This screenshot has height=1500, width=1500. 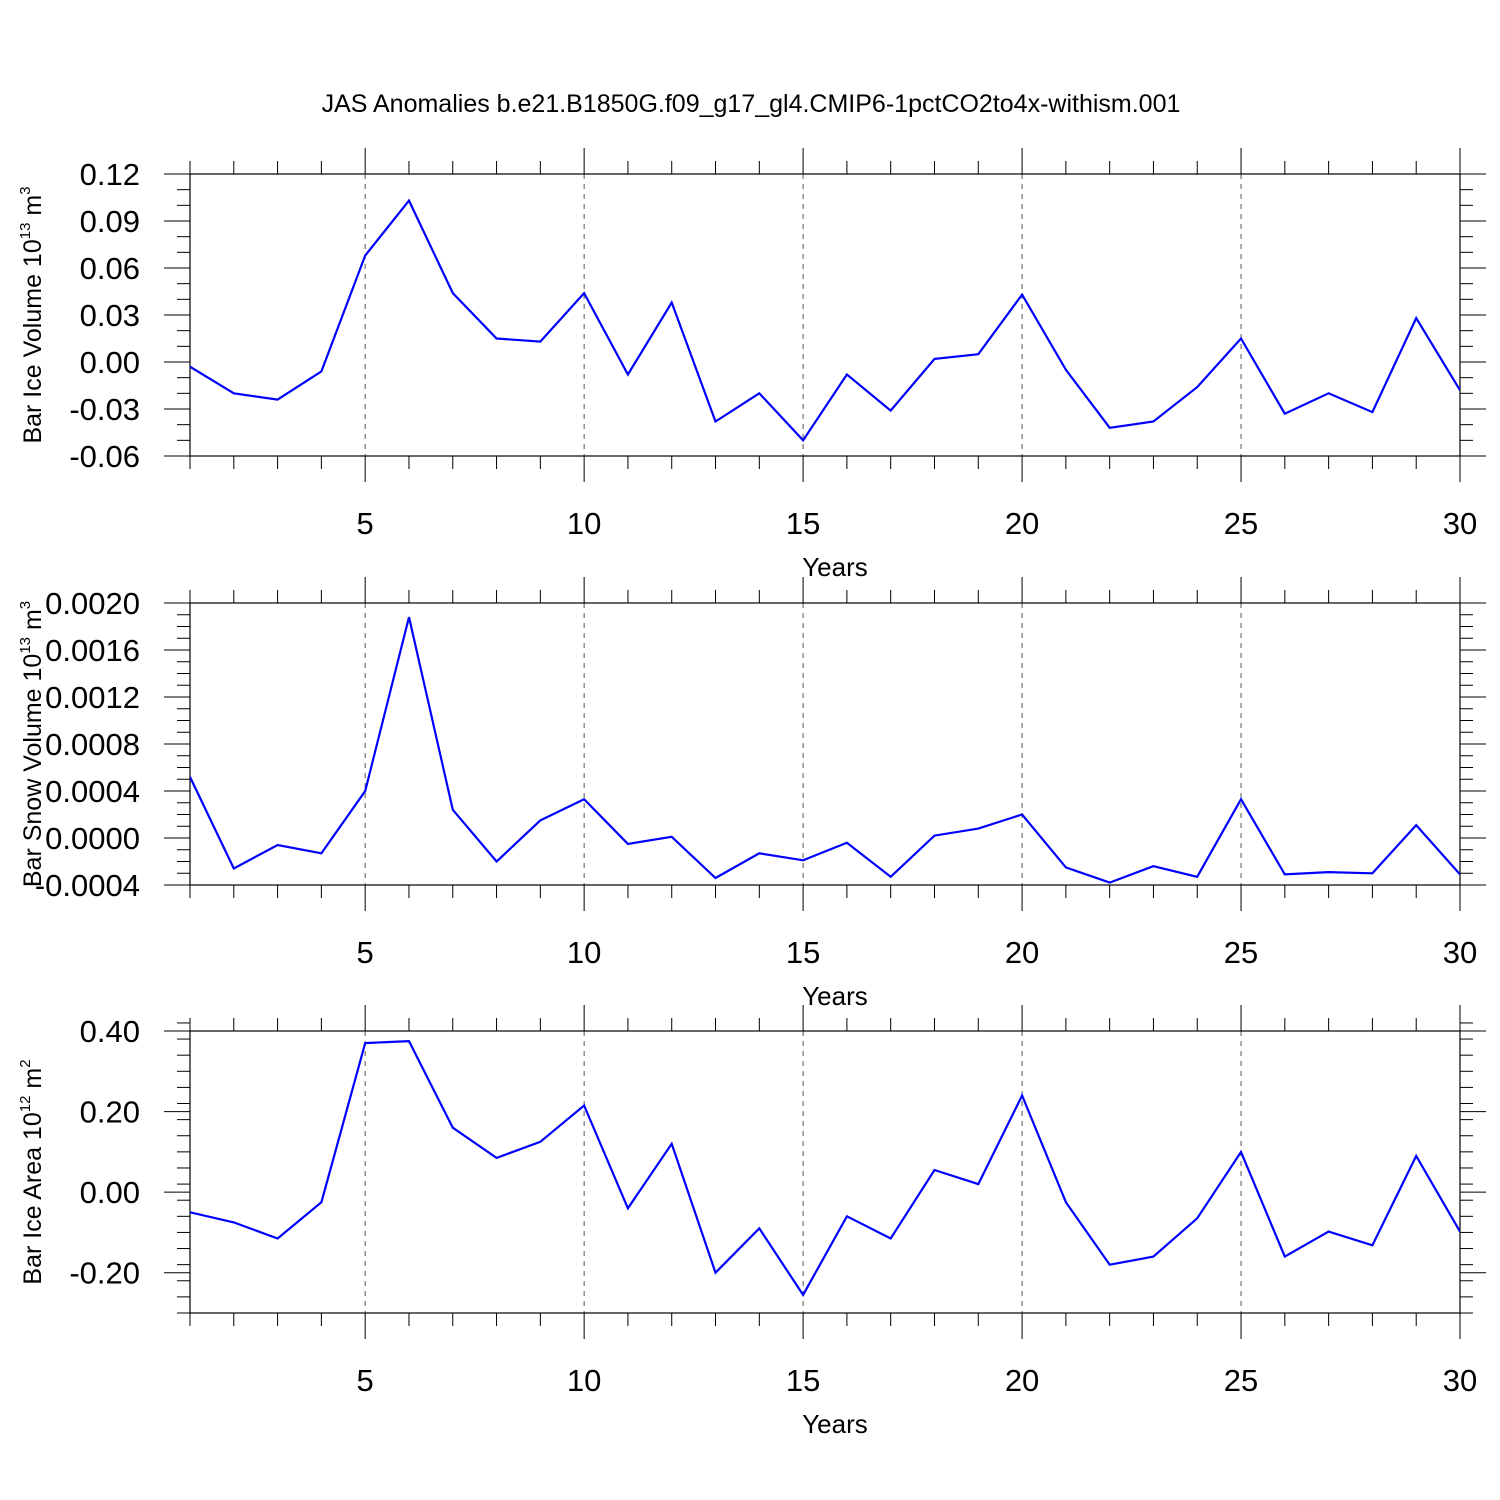 What do you see at coordinates (87, 885) in the screenshot?
I see `y-tick-label: -0.0004` at bounding box center [87, 885].